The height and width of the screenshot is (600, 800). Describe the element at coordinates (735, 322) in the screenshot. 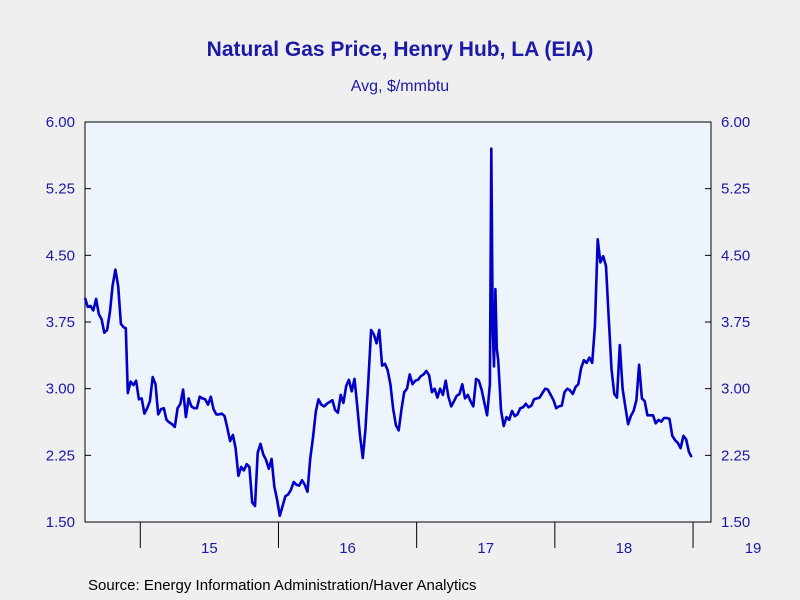

I see `y-tick-label-right: 3.75` at that location.